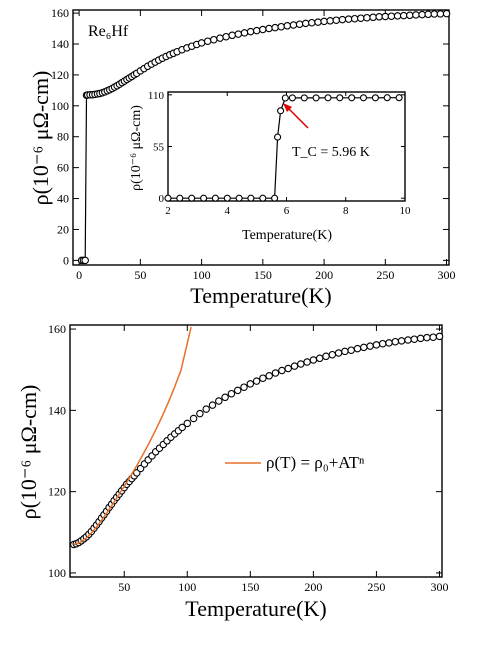  I want to click on top-y-tick-label: 40, so click(63, 199).